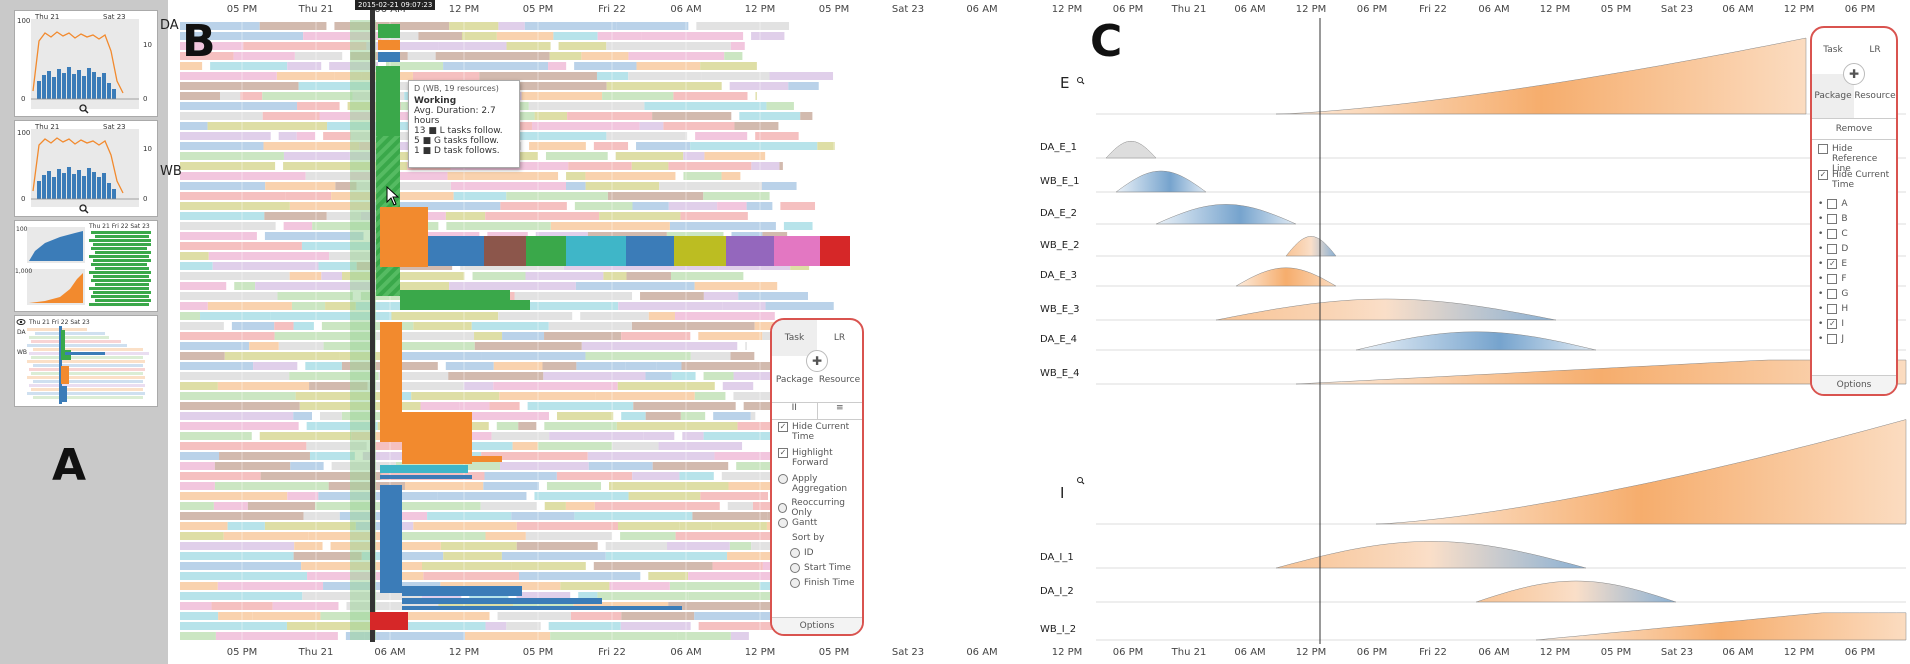 The height and width of the screenshot is (664, 1910). Describe the element at coordinates (1854, 293) in the screenshot. I see `filter-option-g: • G` at that location.